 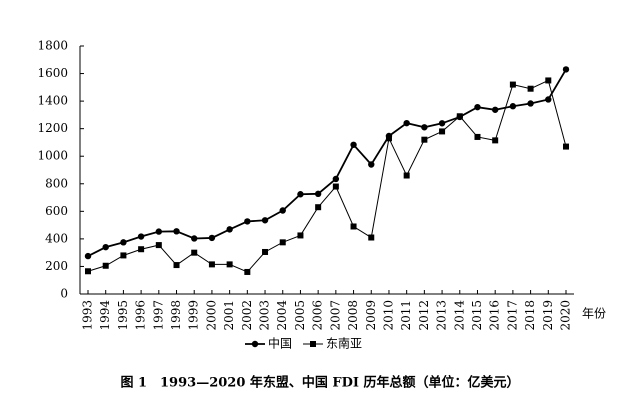 I want to click on y-tick-label: 800, so click(x=56, y=183).